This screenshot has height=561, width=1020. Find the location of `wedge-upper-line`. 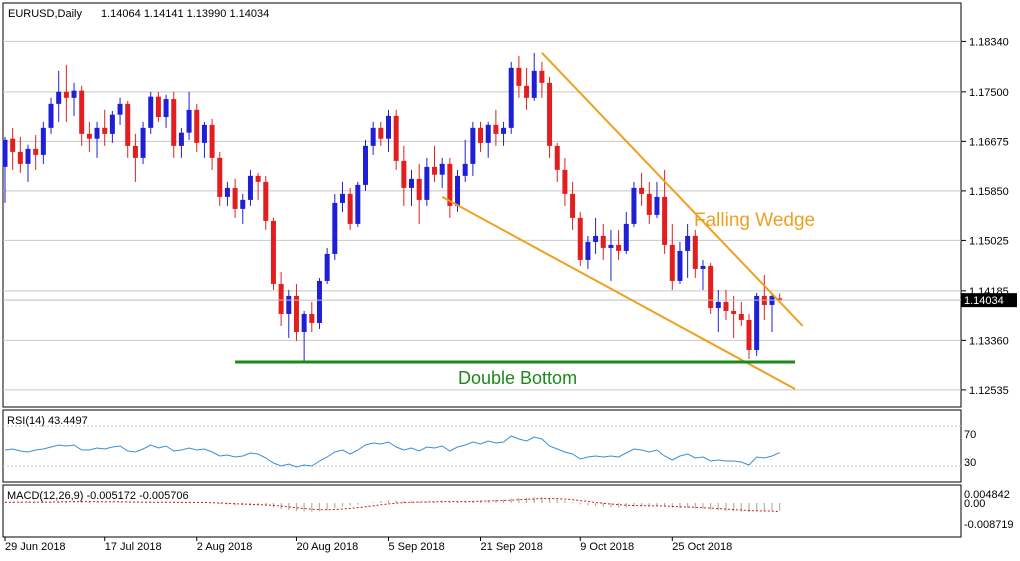

wedge-upper-line is located at coordinates (672, 189).